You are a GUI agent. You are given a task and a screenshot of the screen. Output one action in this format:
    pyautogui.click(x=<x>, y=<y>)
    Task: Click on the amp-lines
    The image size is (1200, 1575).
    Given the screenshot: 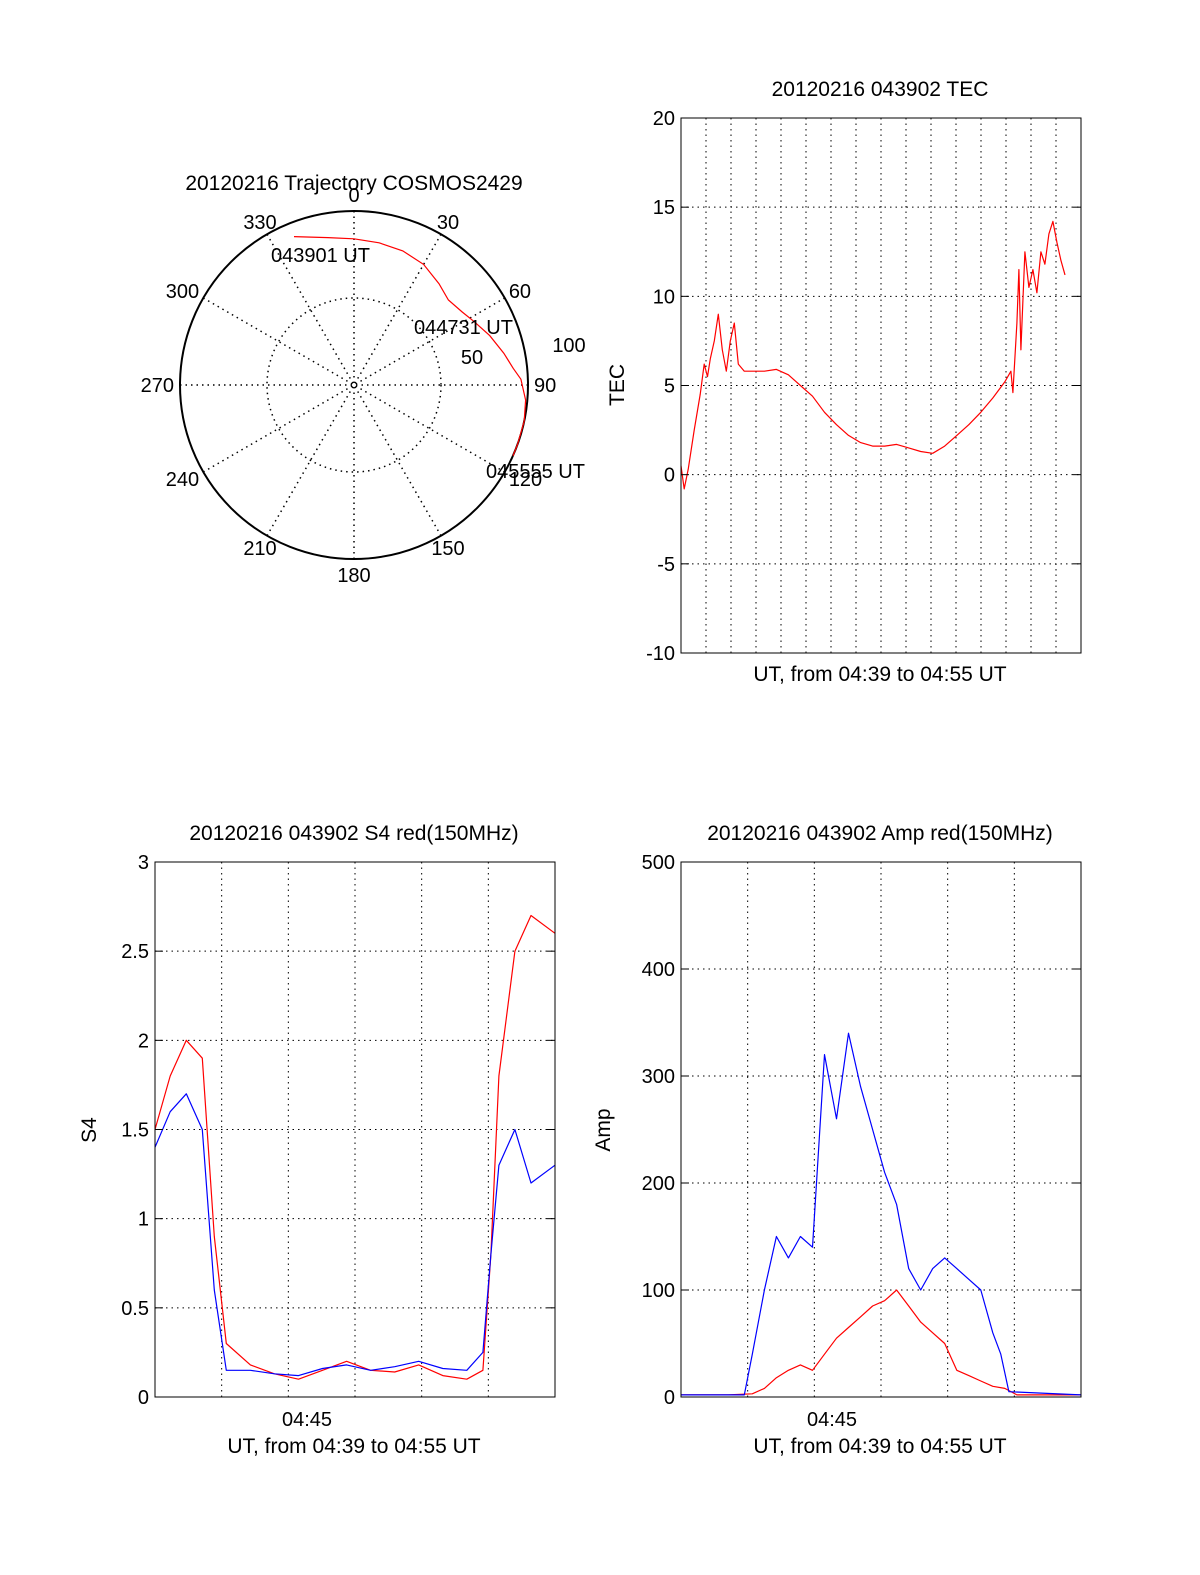 What is the action you would take?
    pyautogui.click(x=881, y=1214)
    